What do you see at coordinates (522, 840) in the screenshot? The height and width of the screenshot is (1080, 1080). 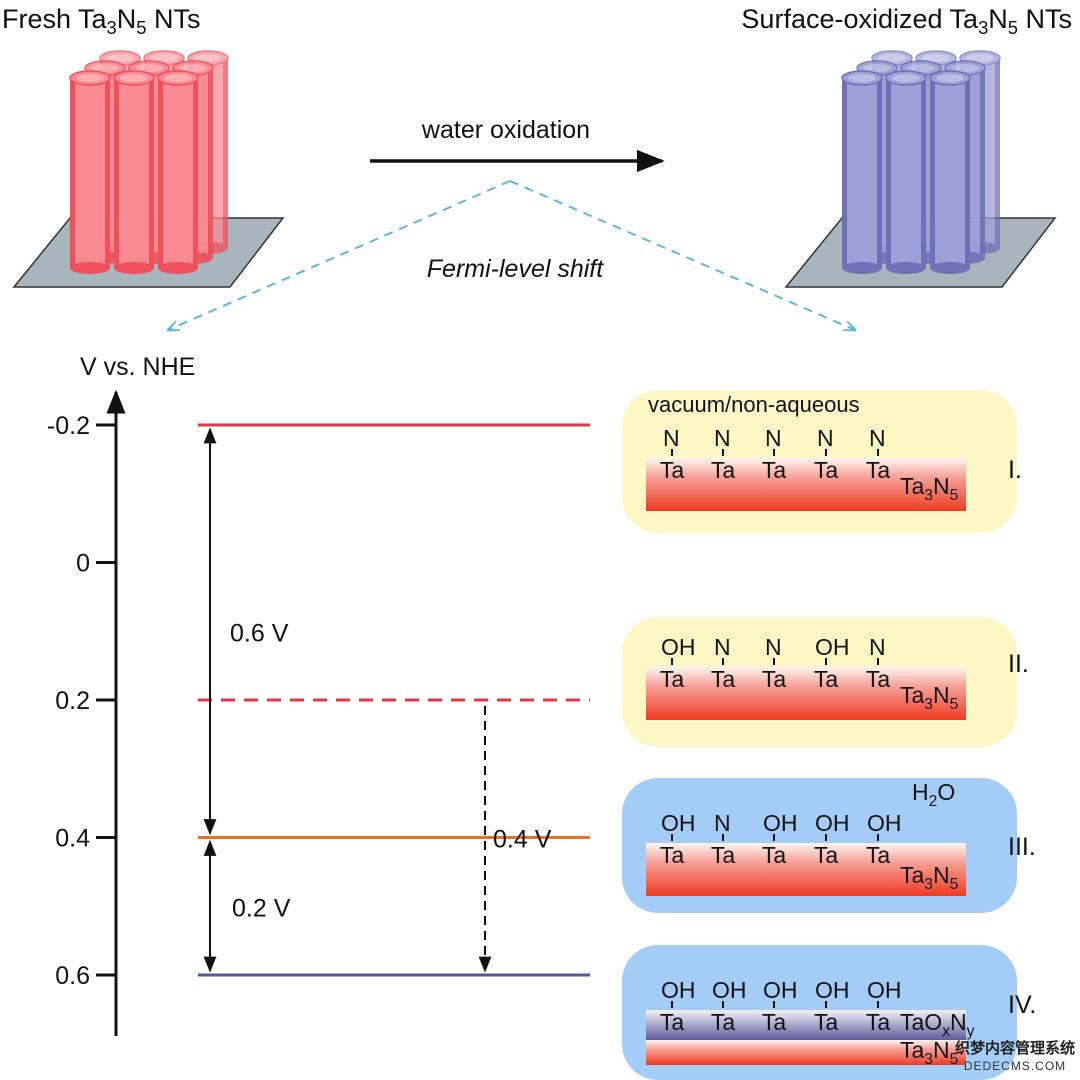 I see `gap-label: 0.4 V` at bounding box center [522, 840].